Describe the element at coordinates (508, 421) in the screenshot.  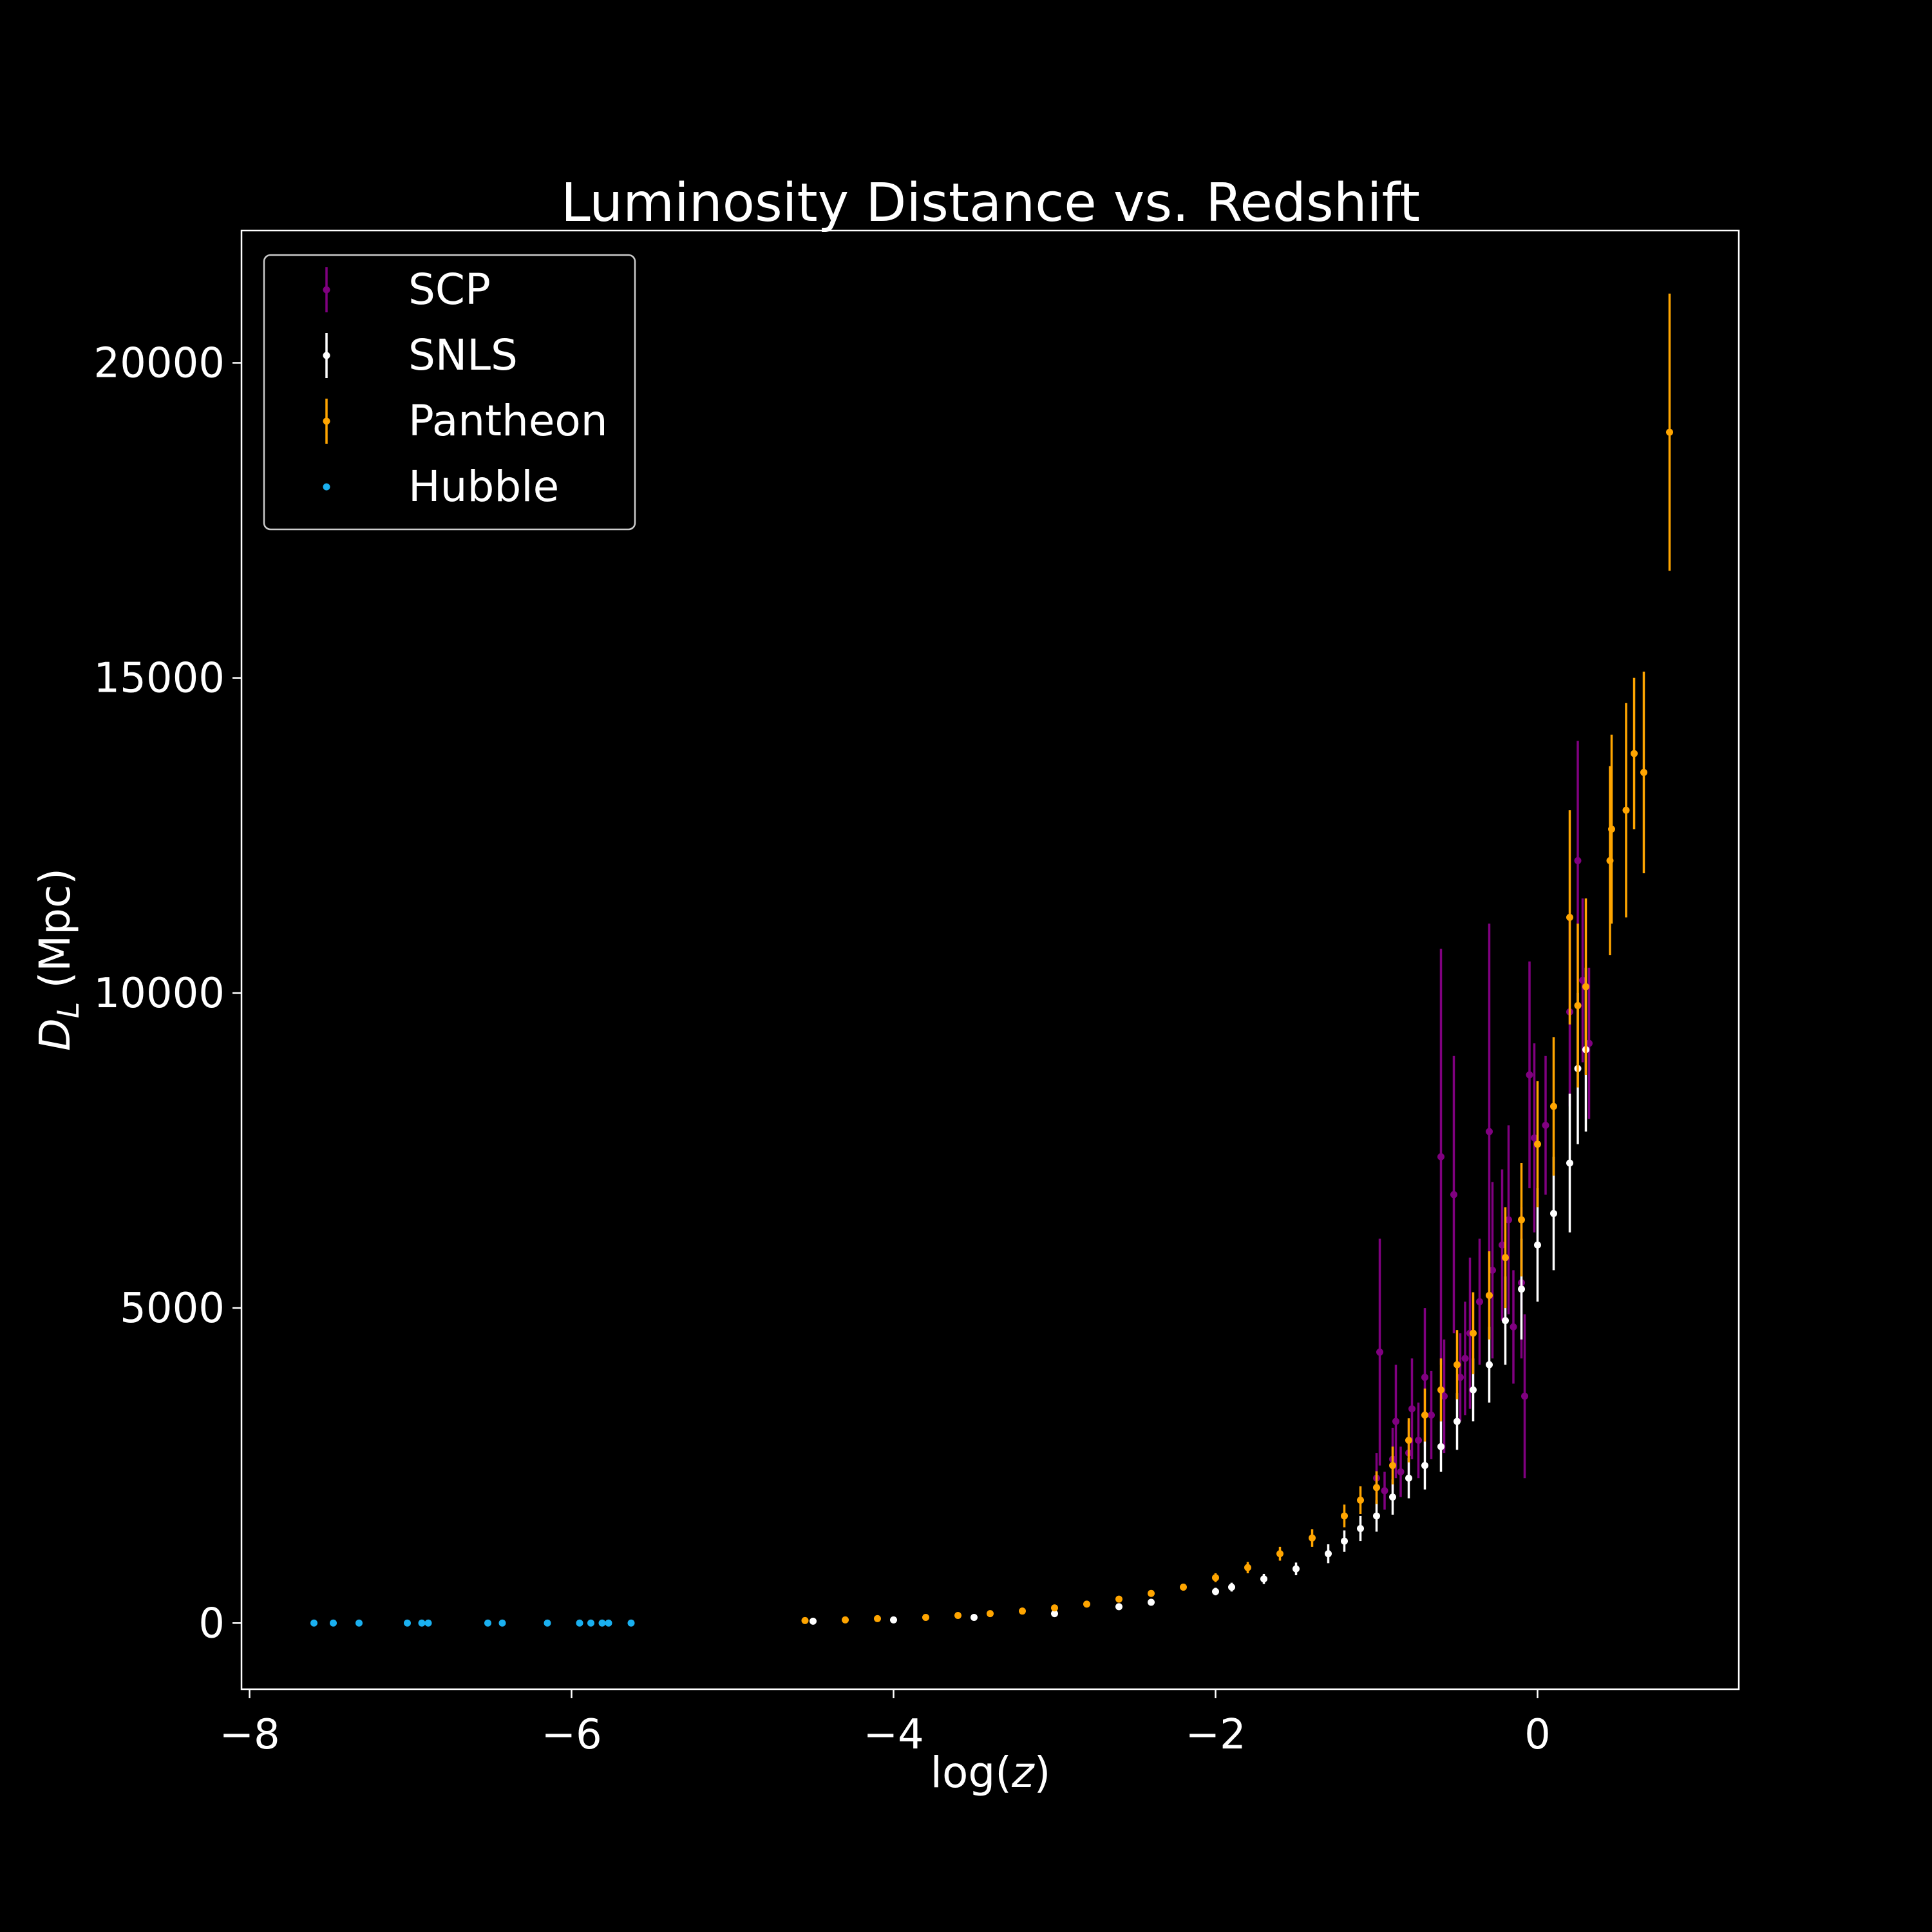
I see `legend-label-pantheon: Pantheon` at that location.